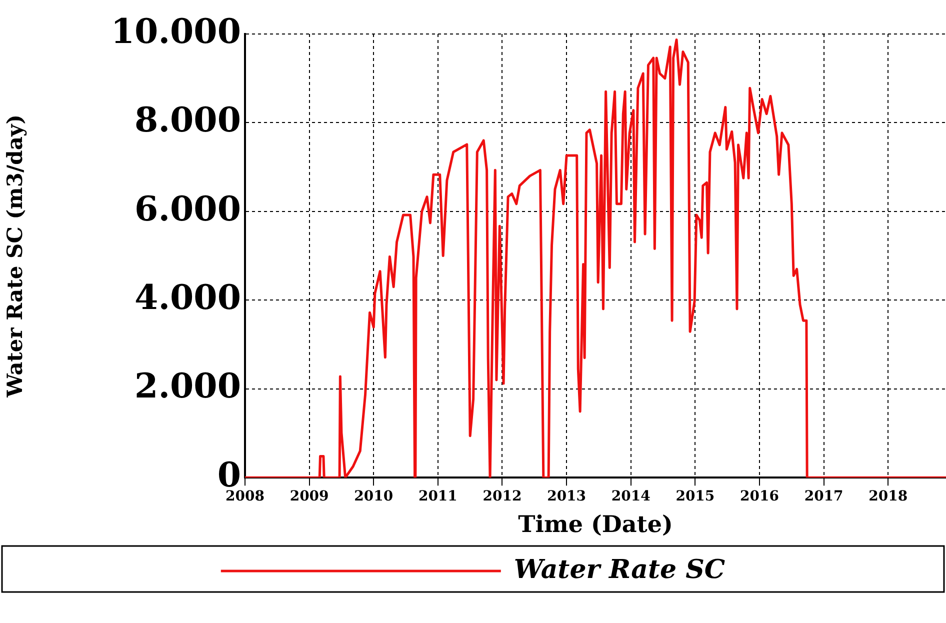 This screenshot has height=623, width=946. I want to click on x-tick-label: 2012, so click(502, 496).